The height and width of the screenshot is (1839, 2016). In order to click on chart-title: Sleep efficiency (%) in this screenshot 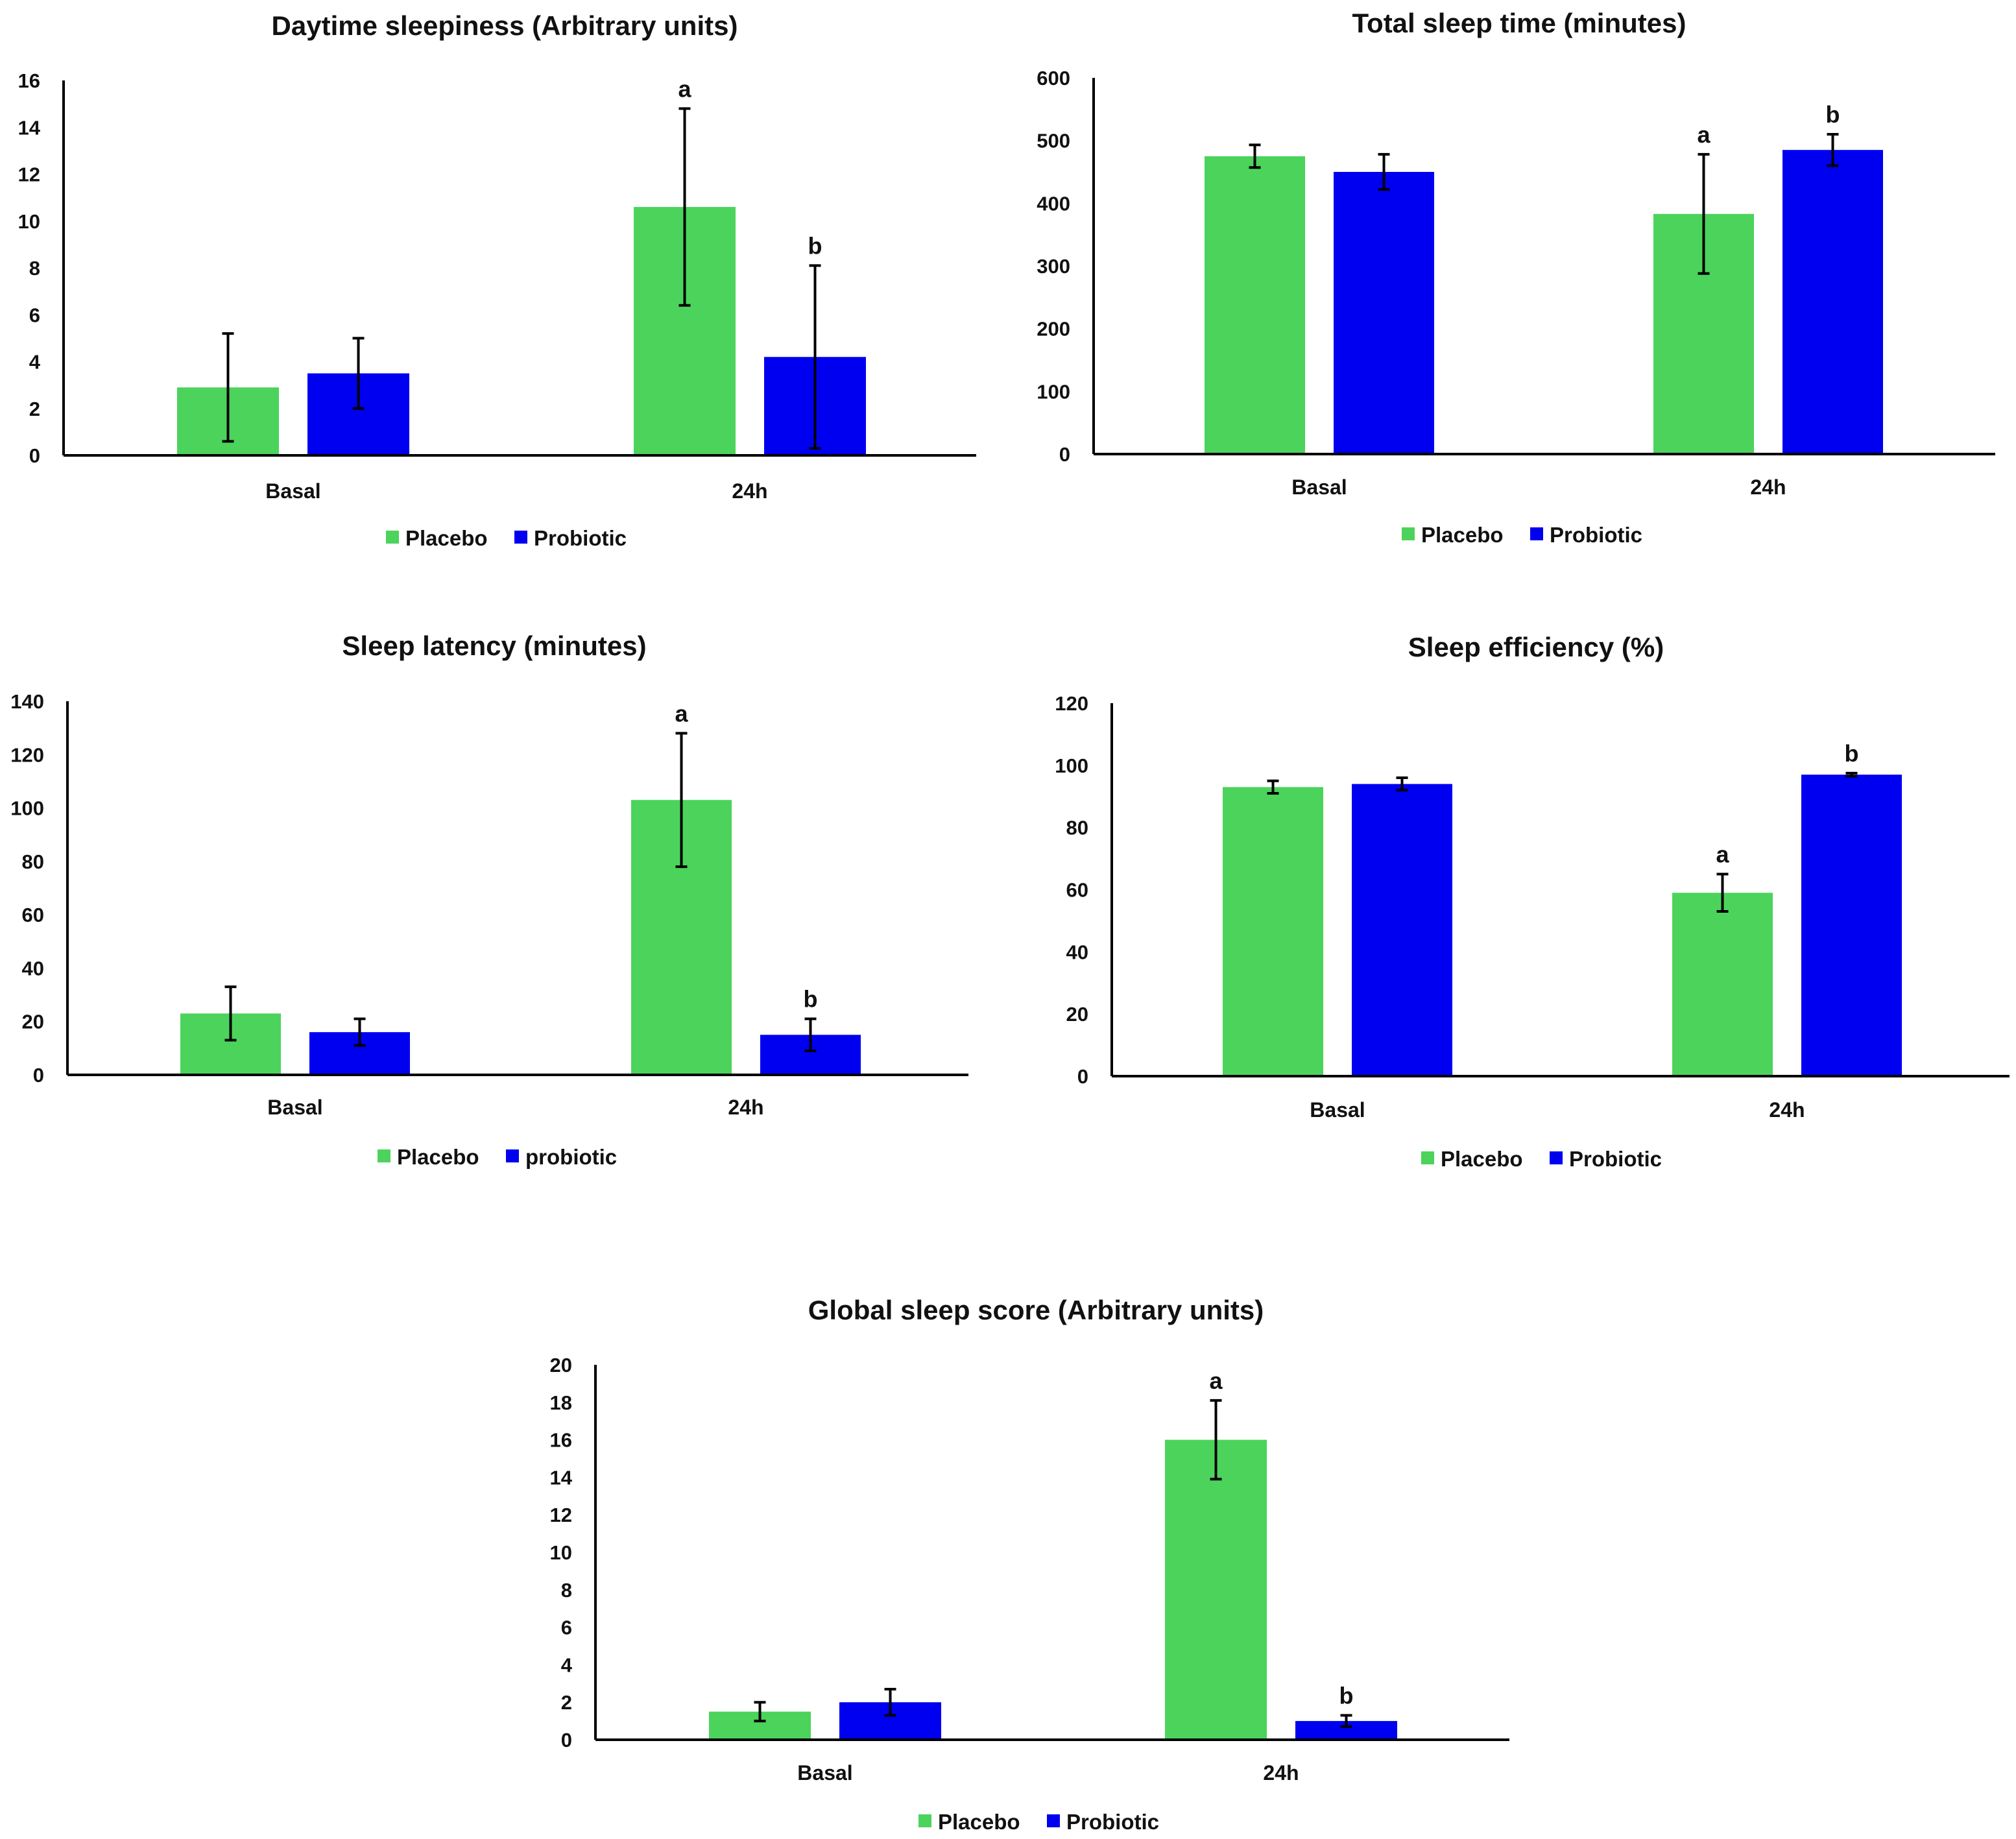, I will do `click(1536, 647)`.